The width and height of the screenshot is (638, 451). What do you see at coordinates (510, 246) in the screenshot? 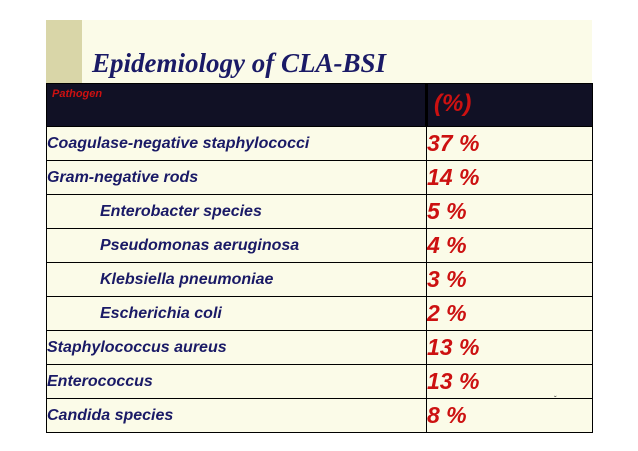
I see `pathogen-percent: 4 %` at bounding box center [510, 246].